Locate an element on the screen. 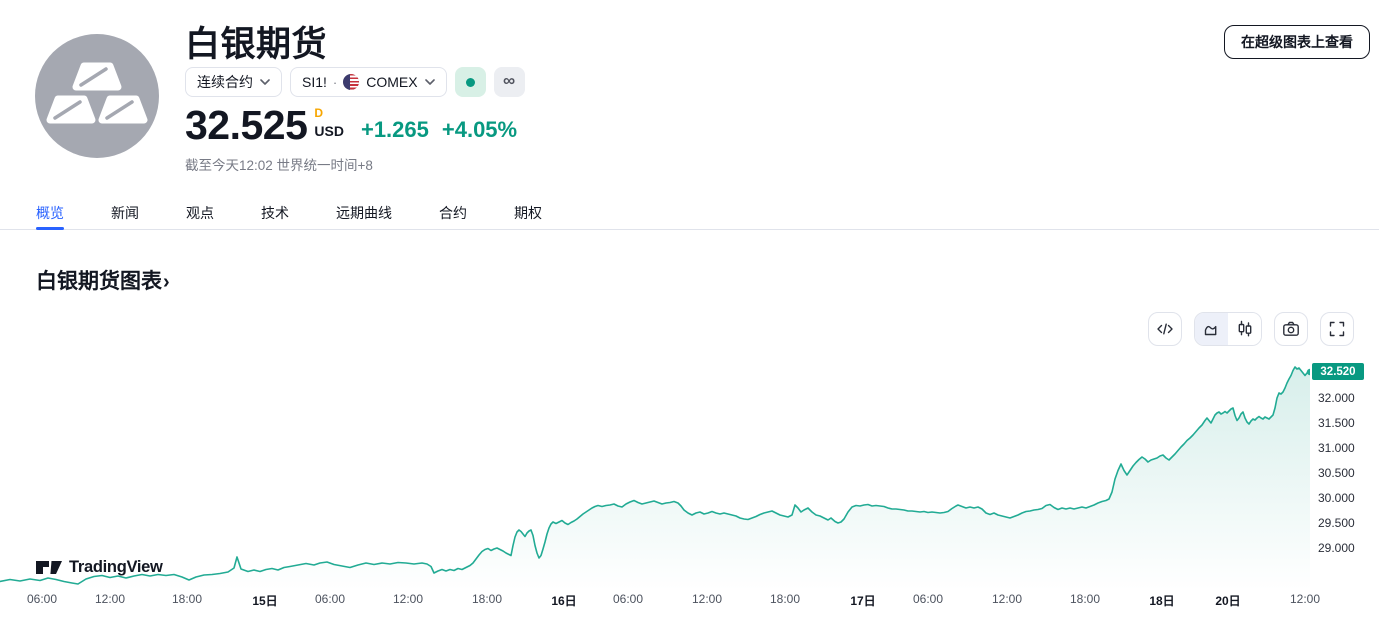  time-axis-label: 15日 is located at coordinates (265, 601).